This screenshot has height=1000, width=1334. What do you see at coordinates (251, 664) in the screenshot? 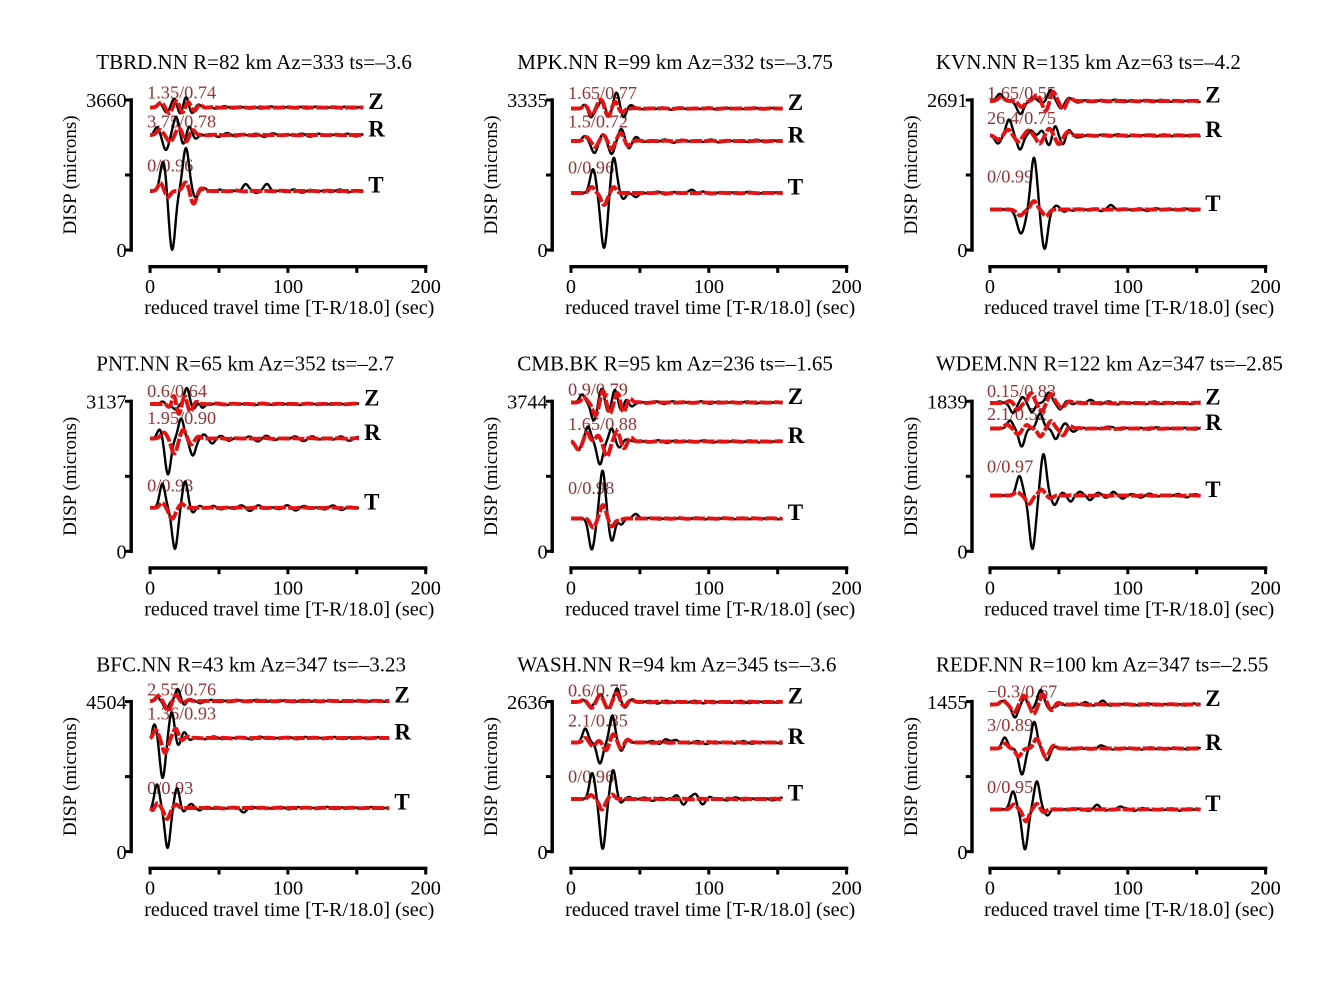
I see `svg-text: BFC.NN R=43 km Az=347 ts=–3.23` at bounding box center [251, 664].